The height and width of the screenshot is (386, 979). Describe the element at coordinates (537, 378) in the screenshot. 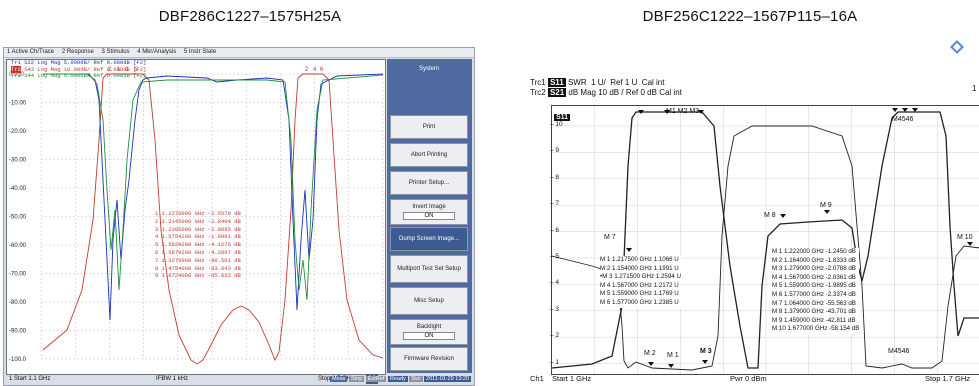

I see `channel-label: Ch1` at that location.